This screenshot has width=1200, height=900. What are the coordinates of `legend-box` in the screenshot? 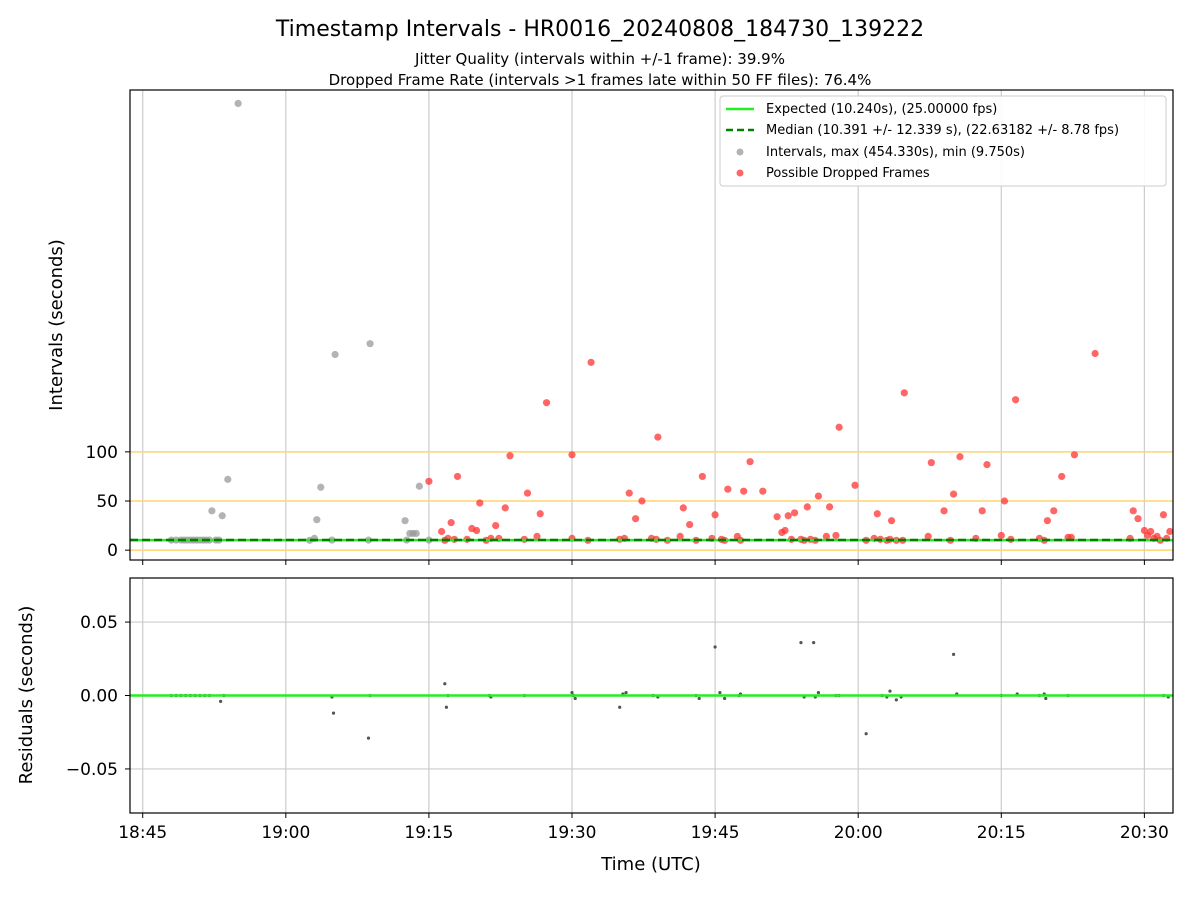 It's located at (943, 141).